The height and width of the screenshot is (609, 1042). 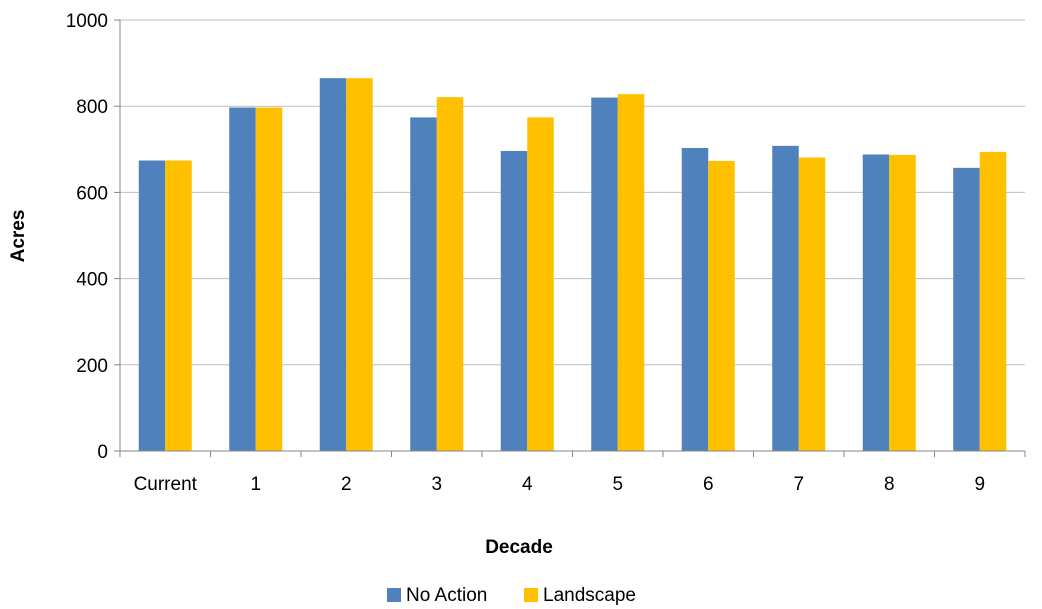 I want to click on legend-label-landscape: Landscape, so click(x=589, y=595).